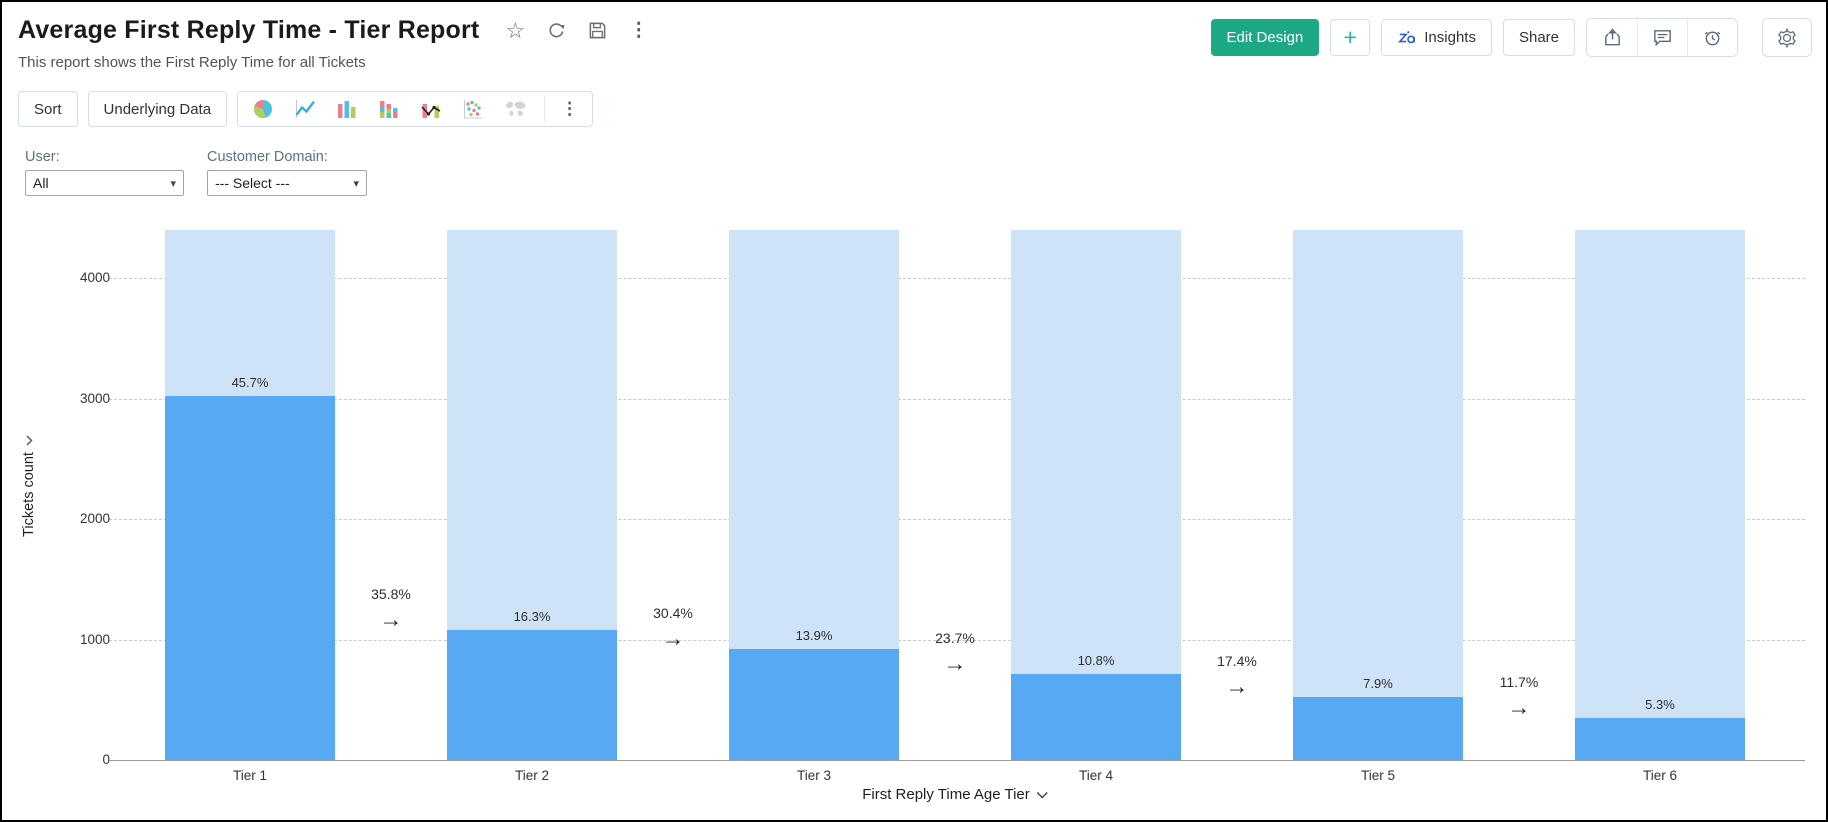  I want to click on more-vertical-icon: ⋮, so click(639, 30).